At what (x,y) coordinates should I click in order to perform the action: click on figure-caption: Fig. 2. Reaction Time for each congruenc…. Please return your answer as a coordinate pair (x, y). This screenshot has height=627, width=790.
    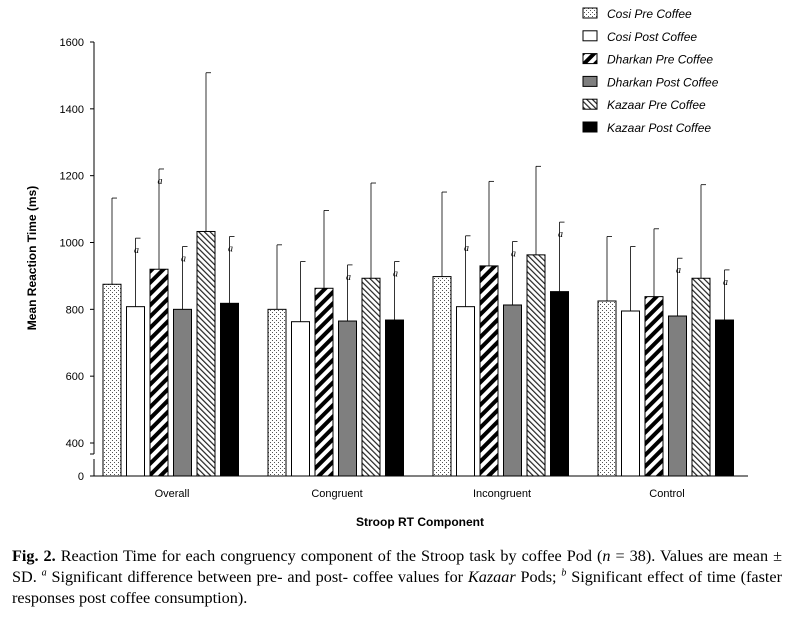
    Looking at the image, I should click on (397, 577).